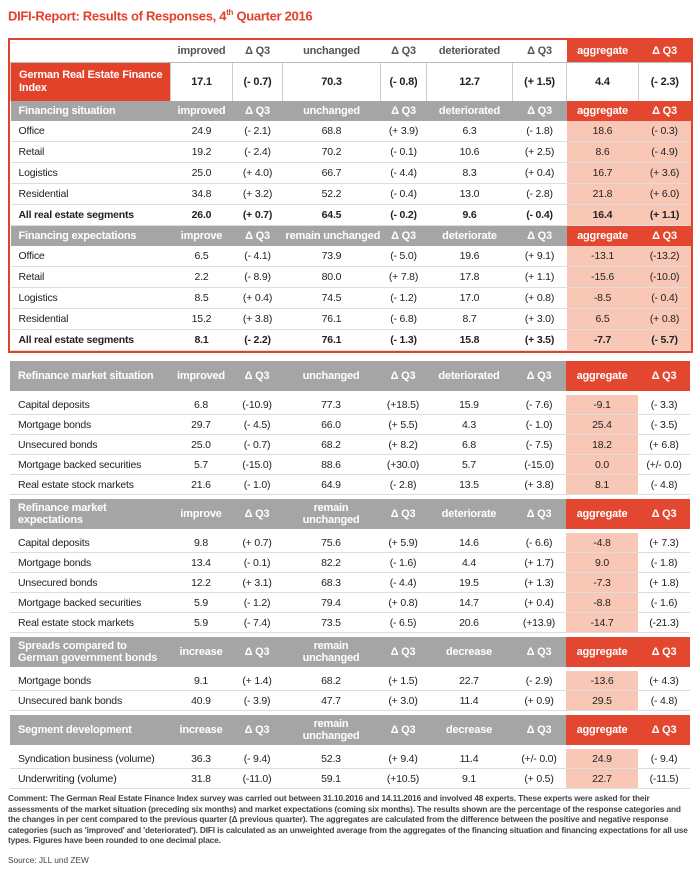 The image size is (699, 875). I want to click on cell: (+ 9.1), so click(539, 256).